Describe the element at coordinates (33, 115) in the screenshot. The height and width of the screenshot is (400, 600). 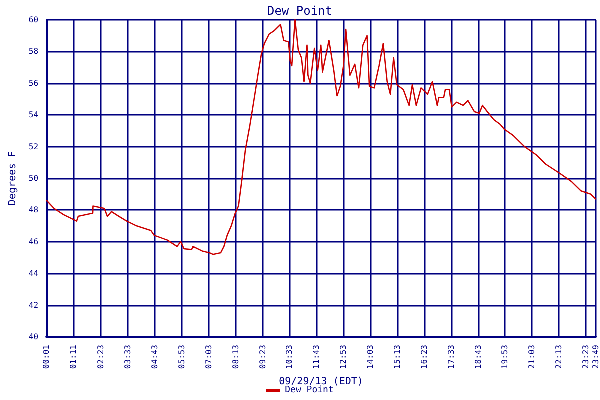
I see `y-tick-label: 54` at that location.